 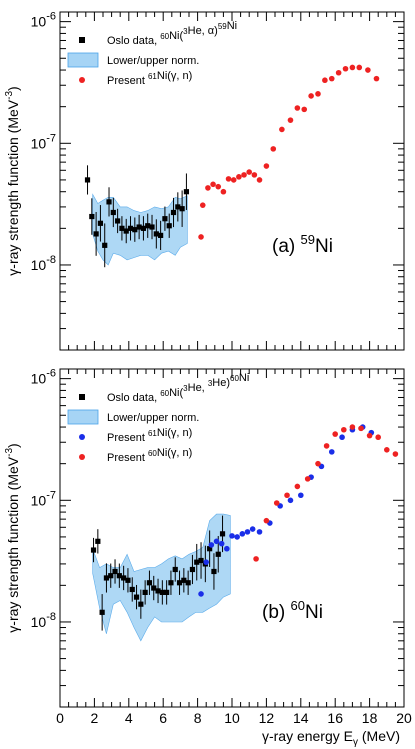 What do you see at coordinates (335, 718) in the screenshot?
I see `x-tick-label: 16` at bounding box center [335, 718].